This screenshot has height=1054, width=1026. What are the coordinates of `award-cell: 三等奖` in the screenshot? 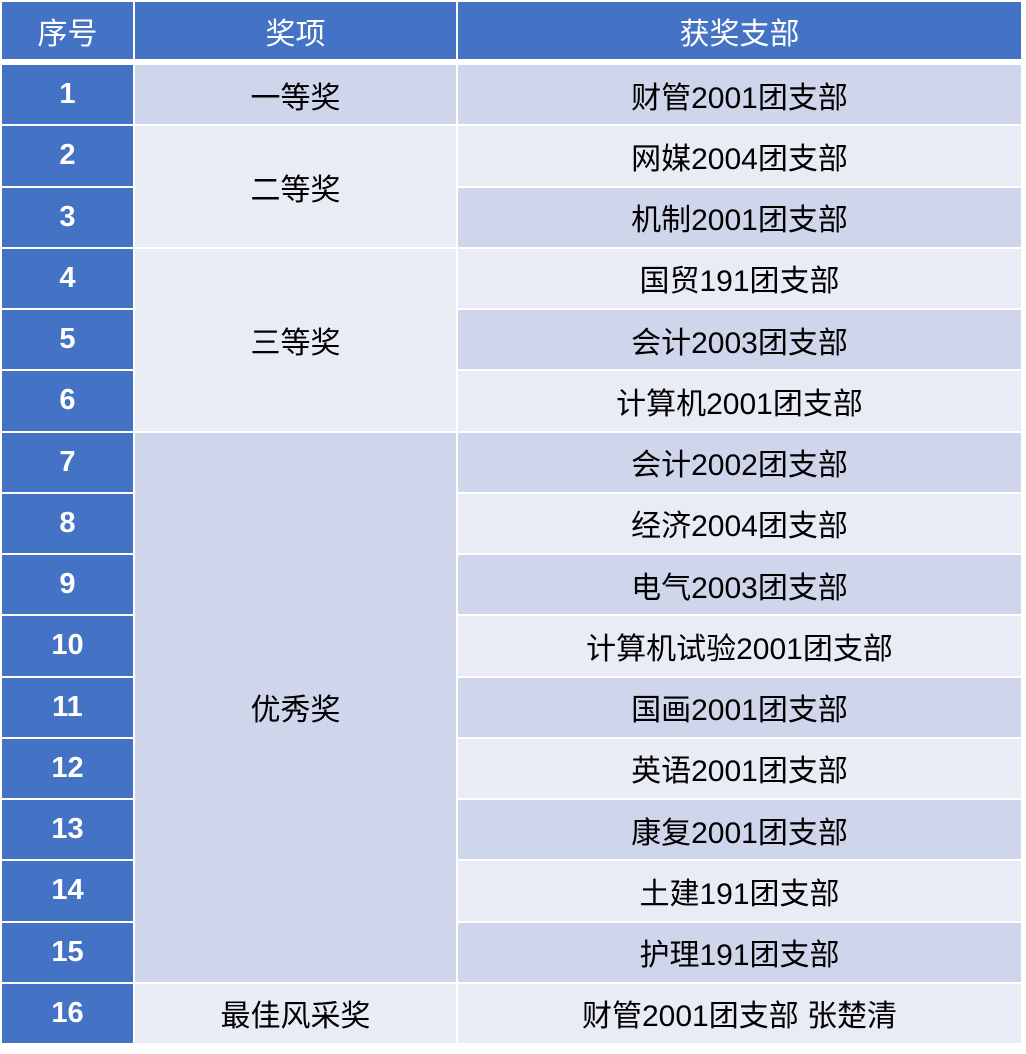 It's located at (295, 339).